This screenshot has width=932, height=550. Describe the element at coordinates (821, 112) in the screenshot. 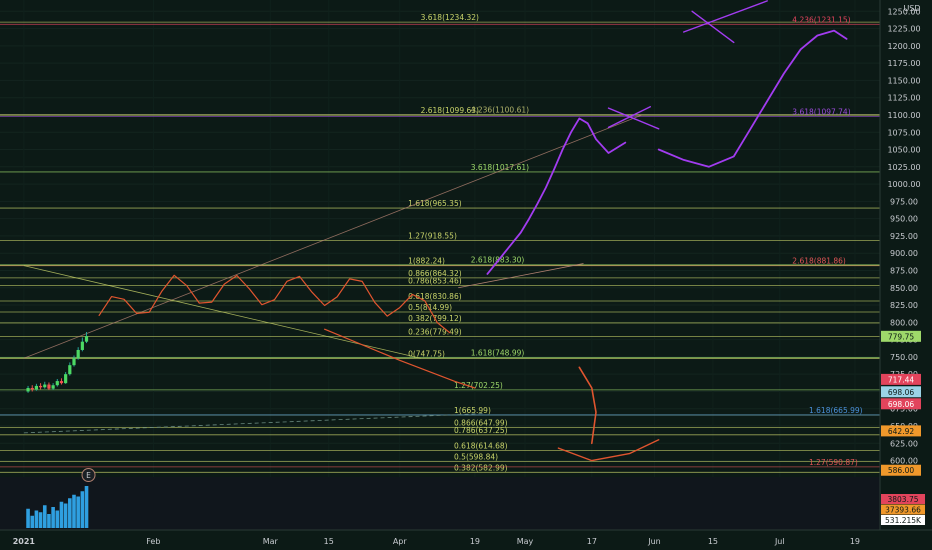

I see `fib-level-label: 3.618(1097.74)` at that location.